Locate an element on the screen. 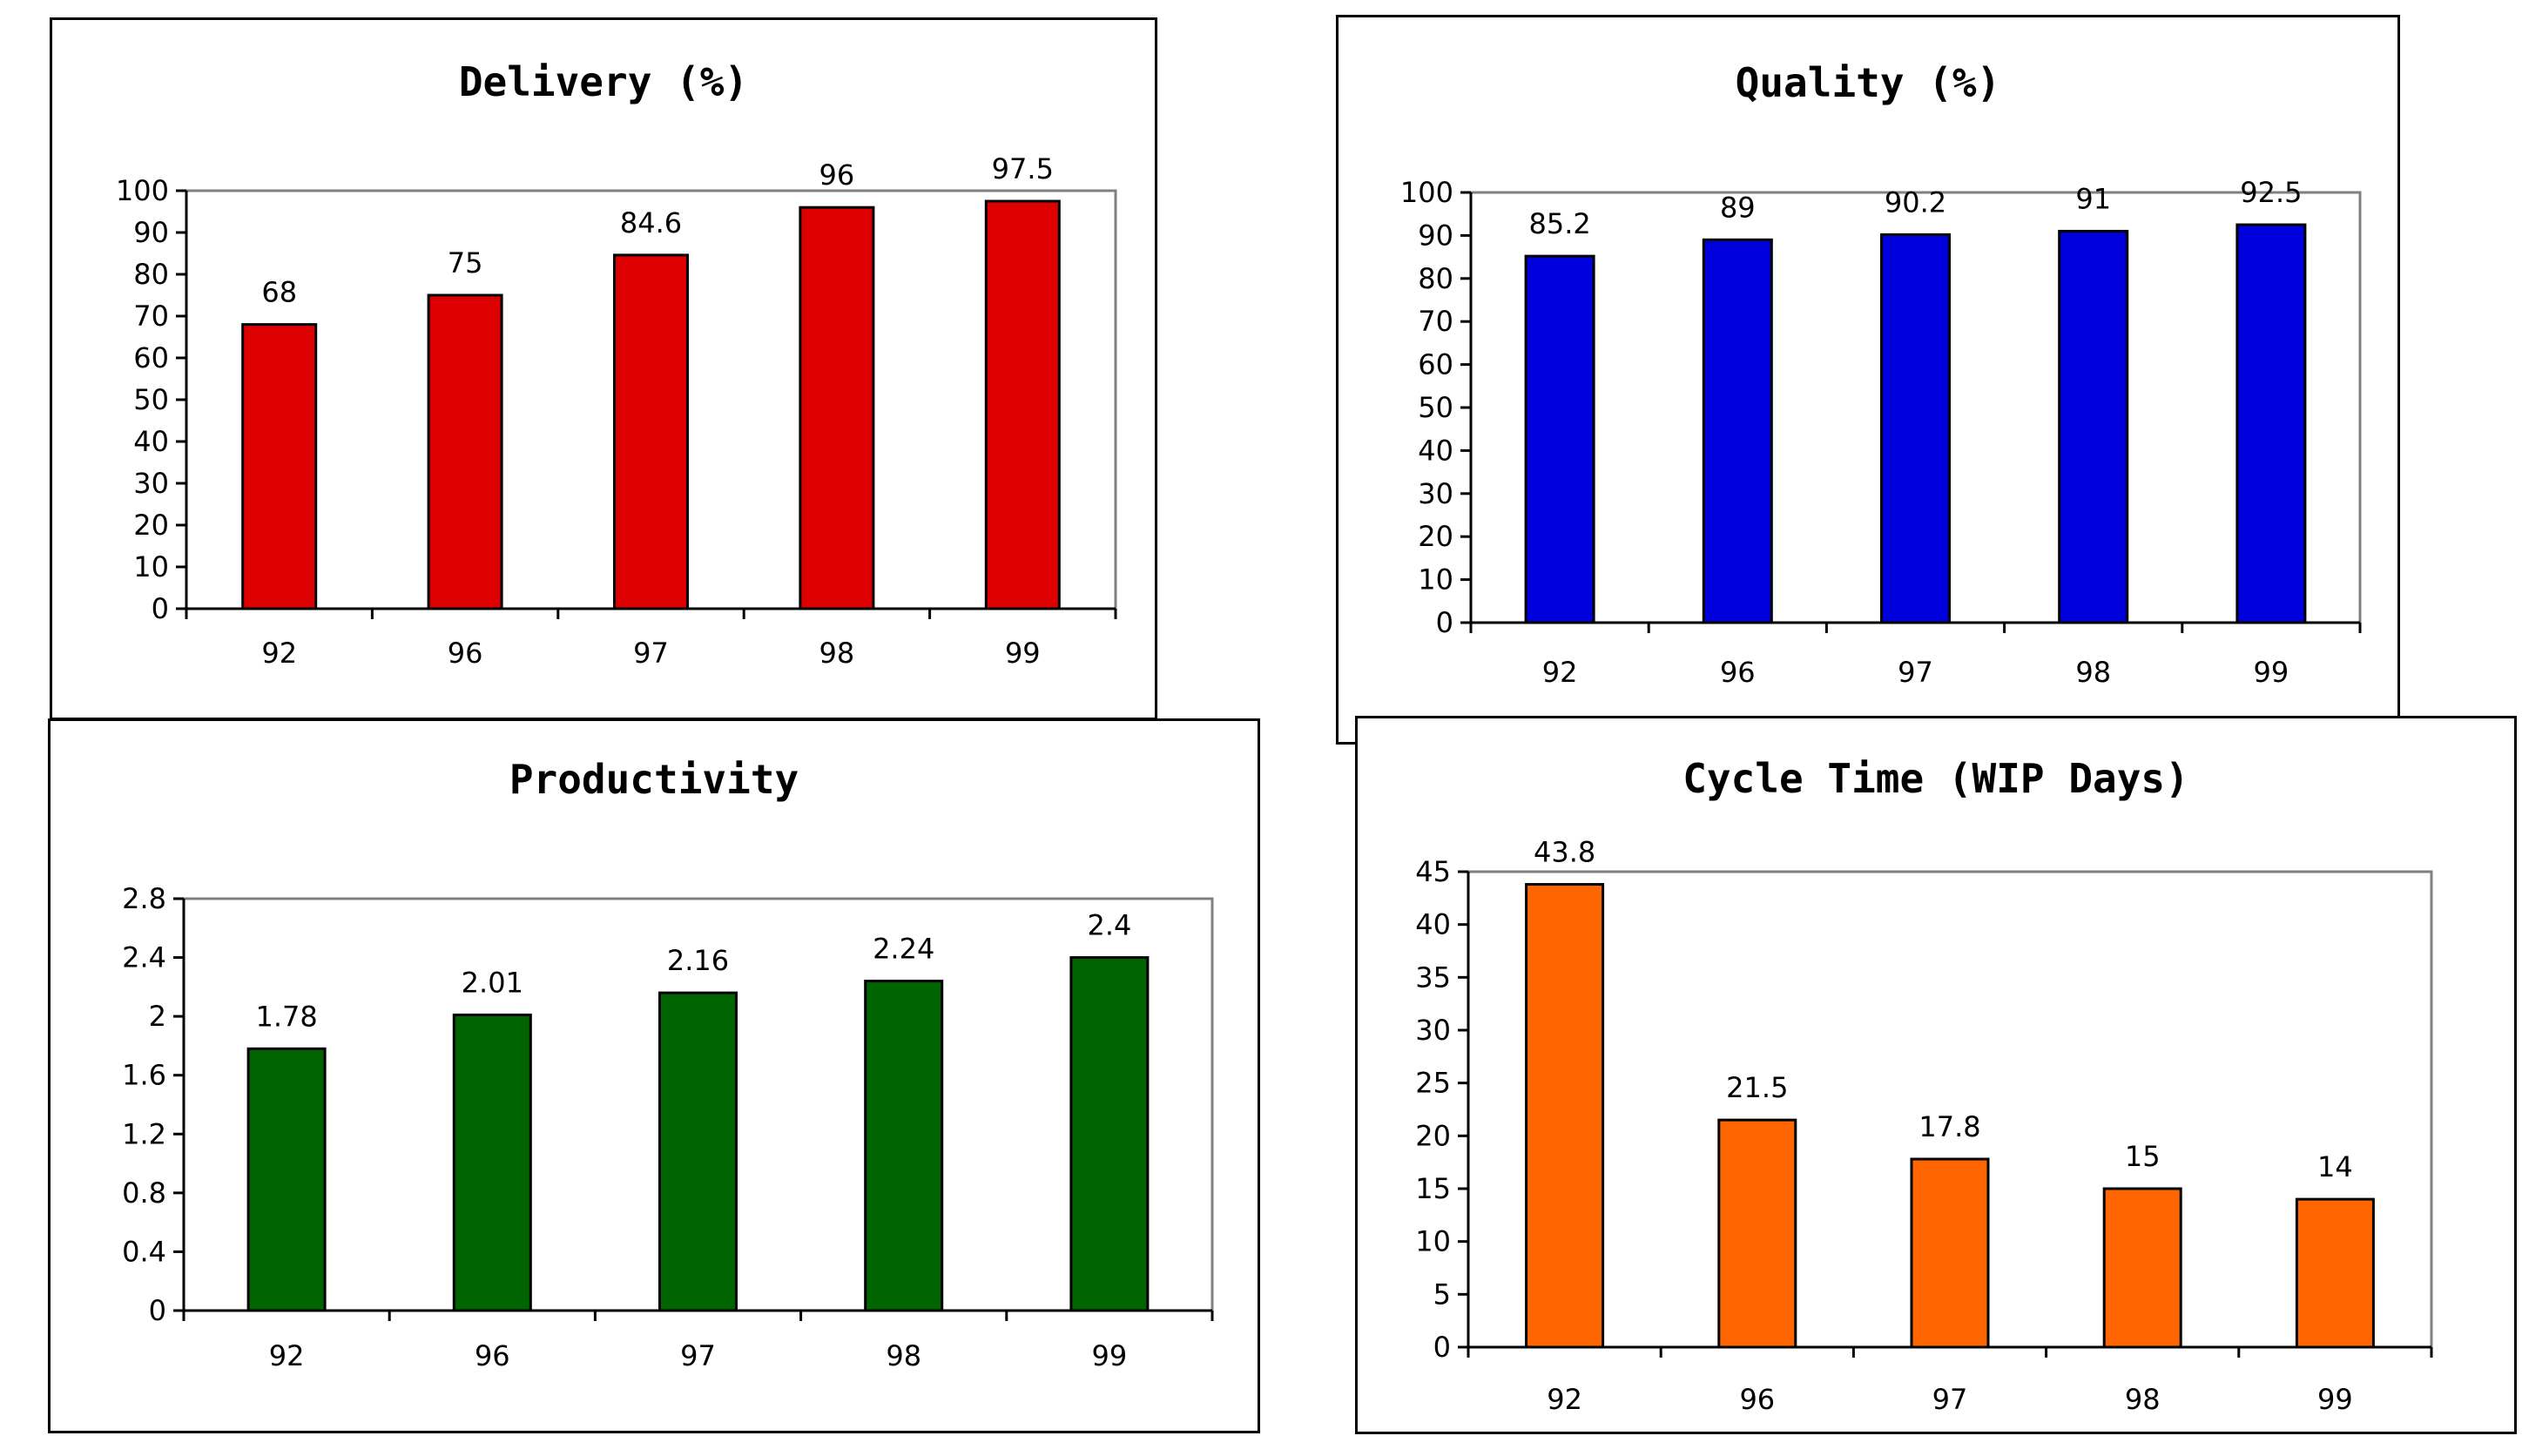 The width and height of the screenshot is (2522, 1456). data-label-96: 89 is located at coordinates (1738, 207).